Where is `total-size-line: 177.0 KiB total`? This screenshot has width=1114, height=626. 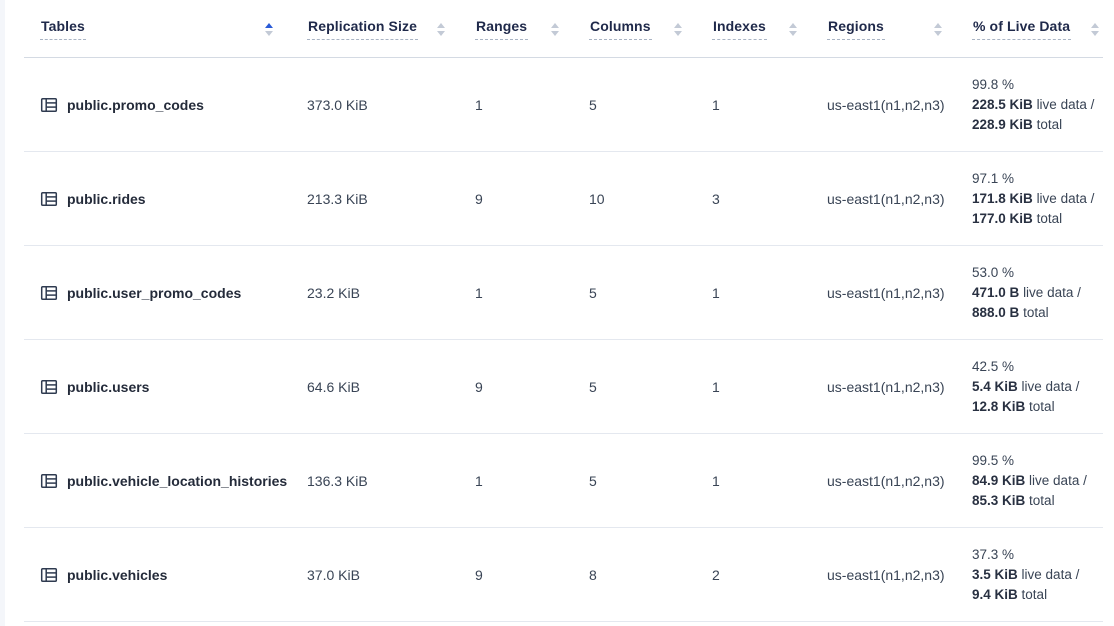 total-size-line: 177.0 KiB total is located at coordinates (1017, 218).